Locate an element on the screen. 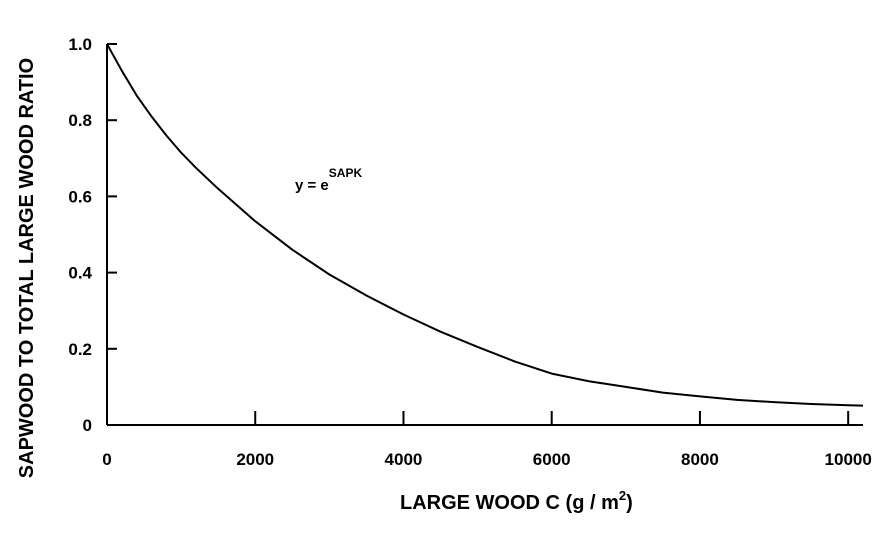  y-tick-label: 0.6 is located at coordinates (80, 196).